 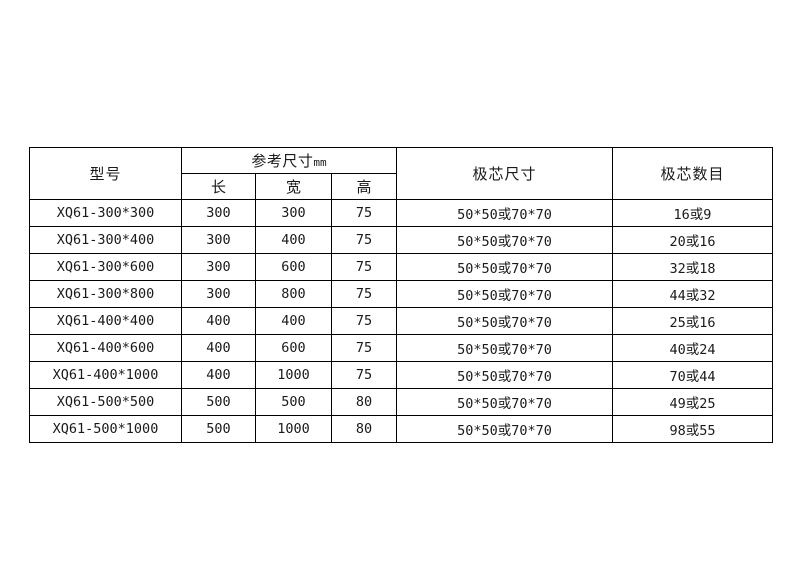 What do you see at coordinates (105, 173) in the screenshot?
I see `column-header-model: 型号` at bounding box center [105, 173].